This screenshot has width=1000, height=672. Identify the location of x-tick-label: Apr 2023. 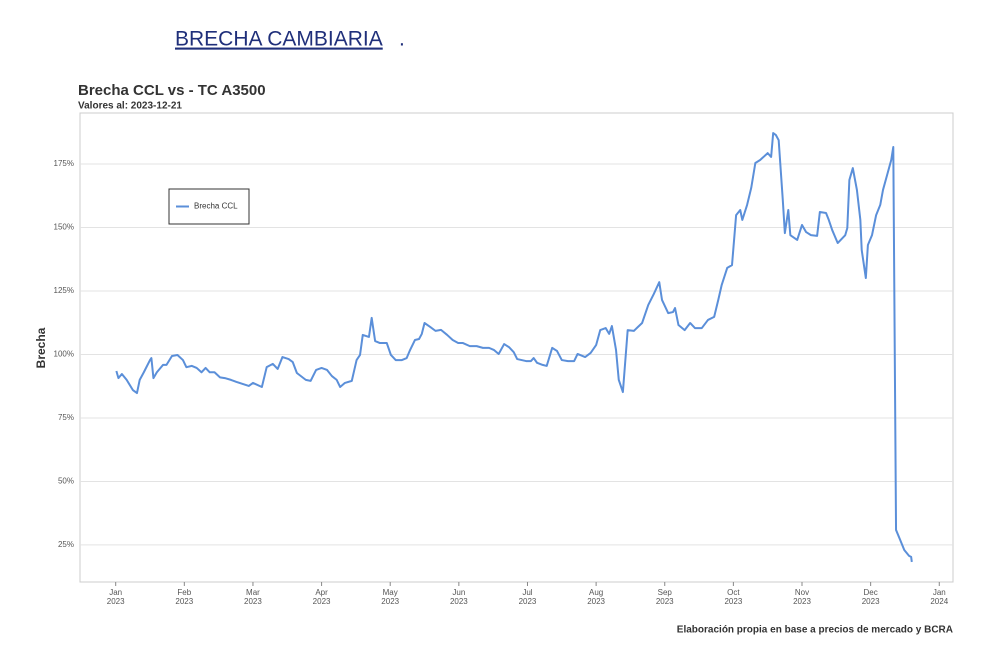
(321, 597).